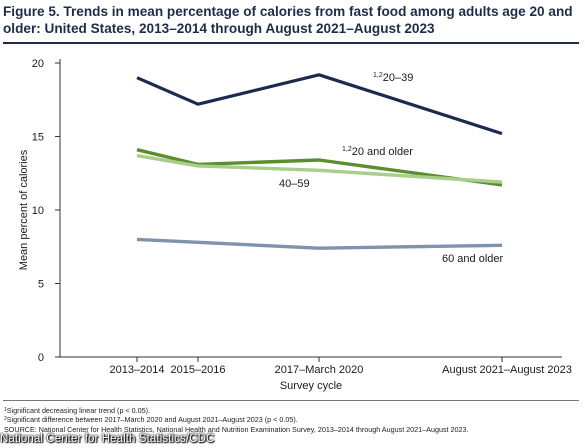  I want to click on y-tick-label-3: 15, so click(38, 138).